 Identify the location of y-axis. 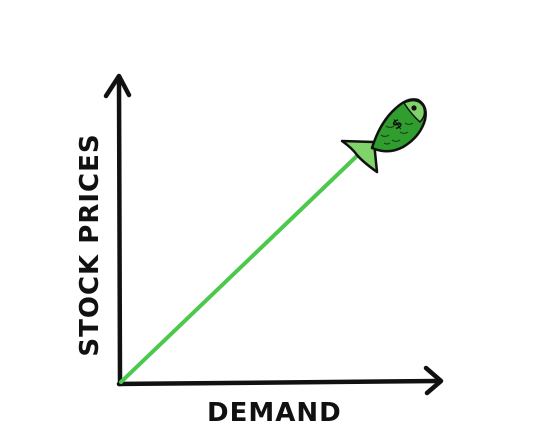
(119, 233).